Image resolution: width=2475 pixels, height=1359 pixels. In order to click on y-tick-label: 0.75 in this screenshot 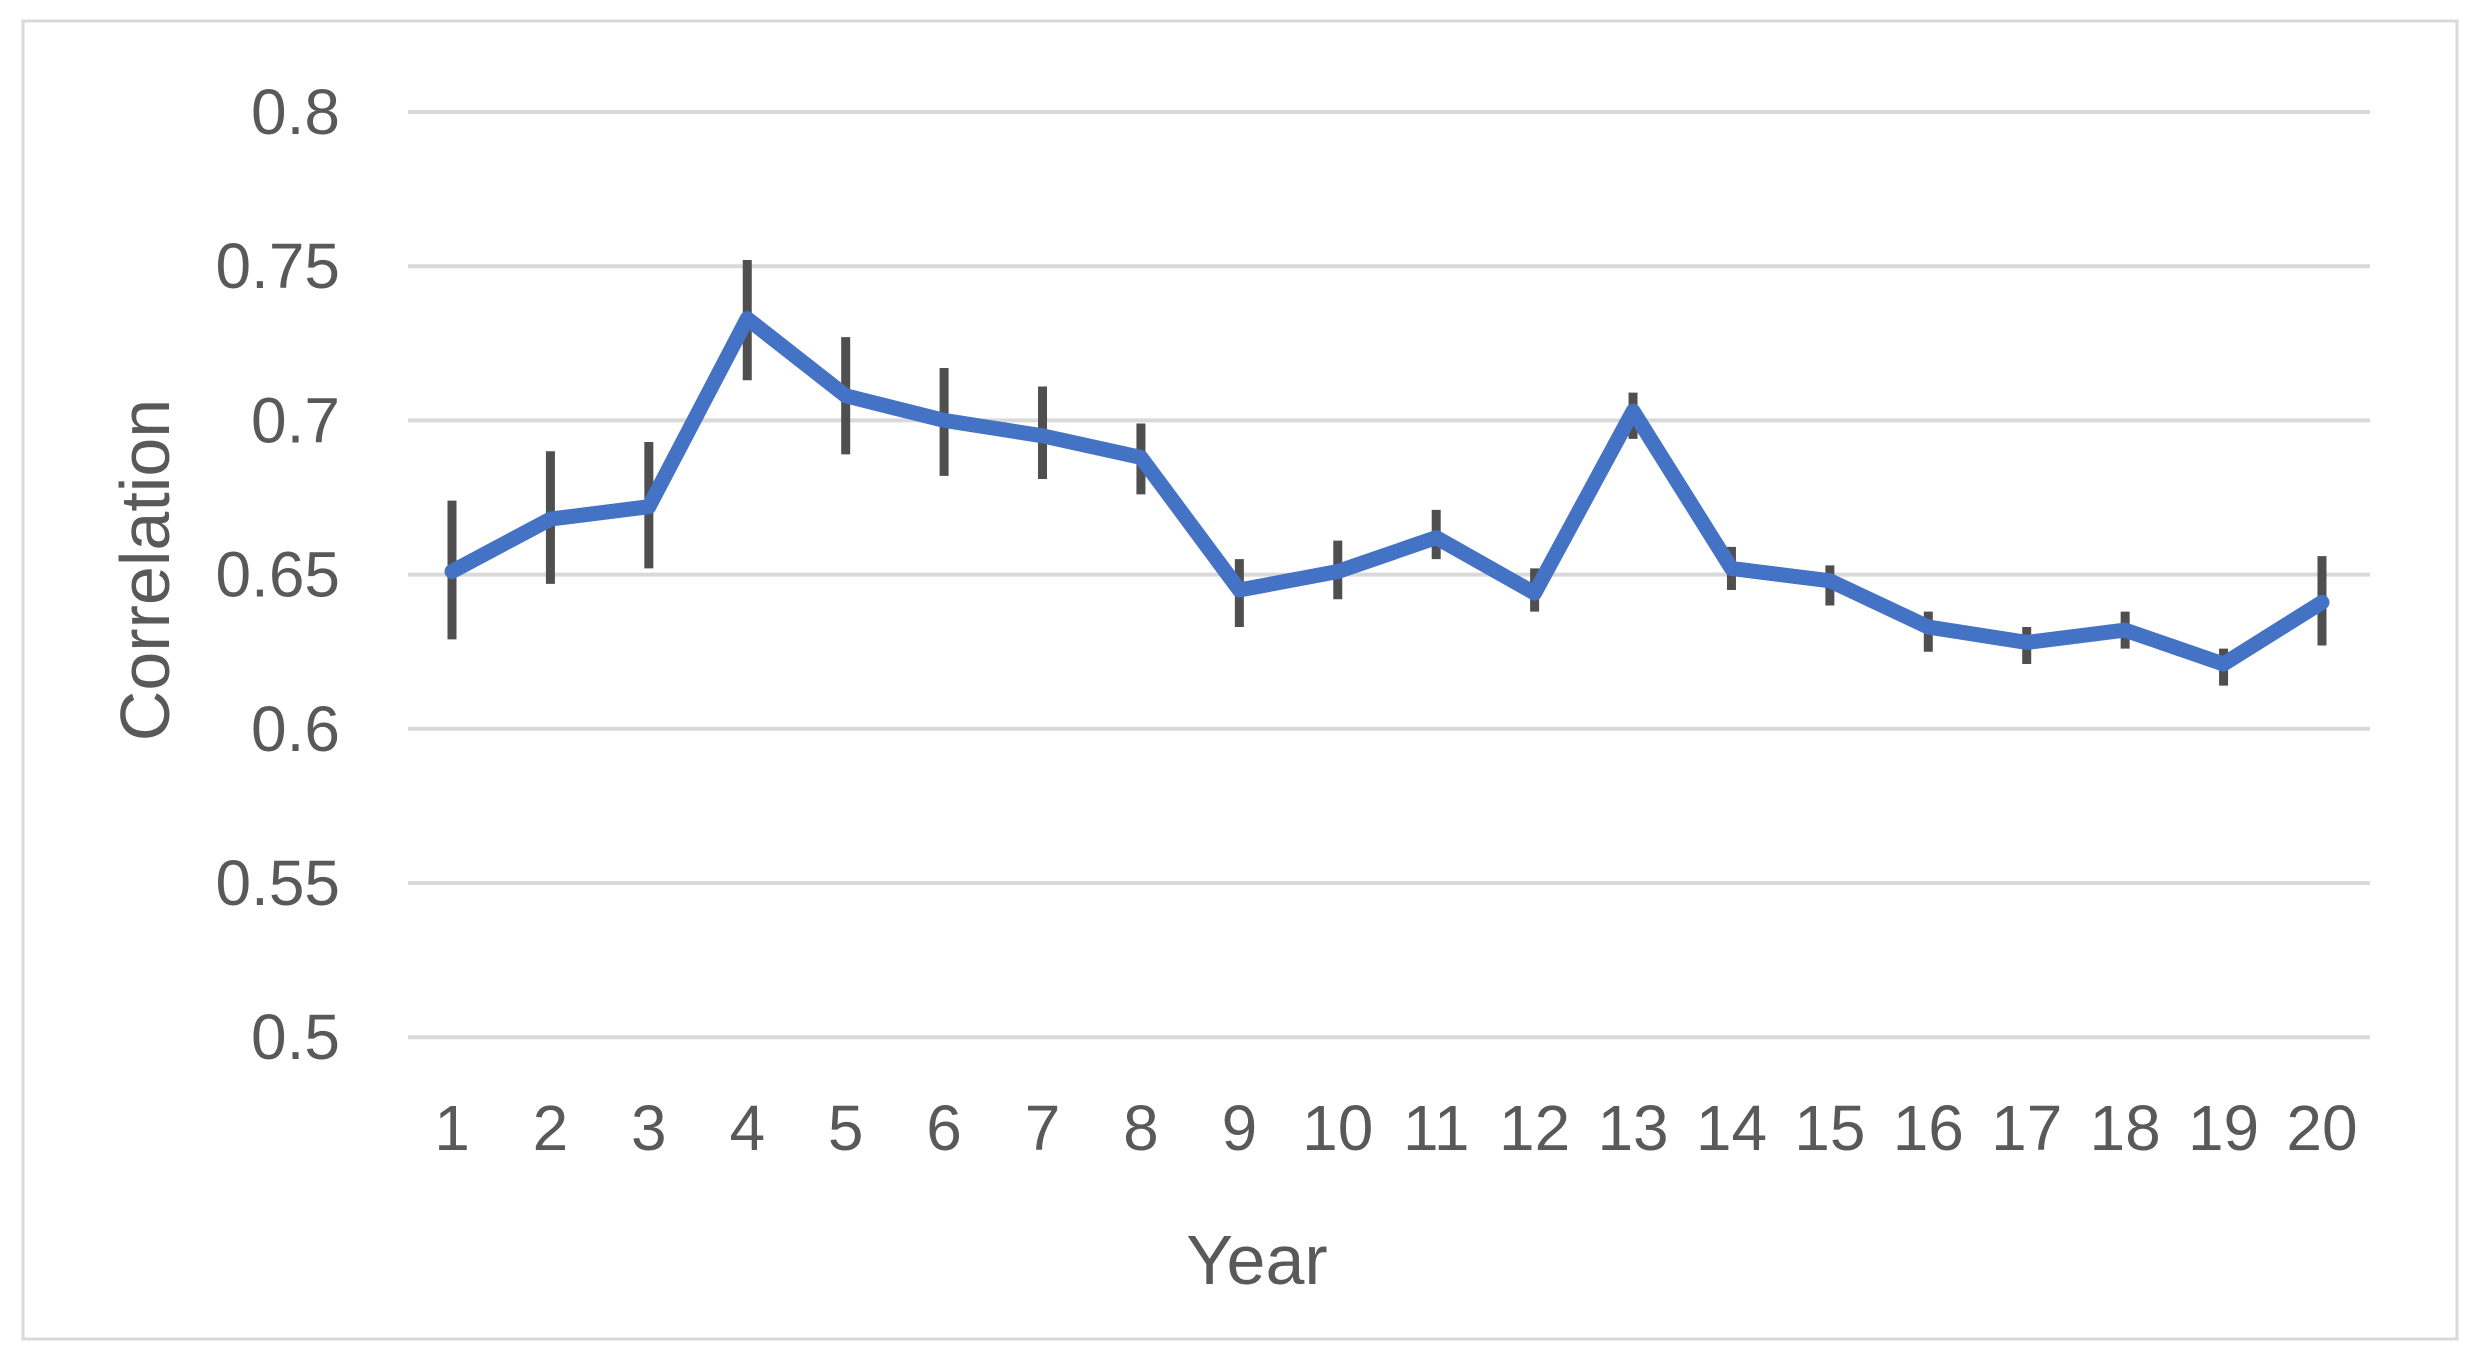, I will do `click(277, 266)`.